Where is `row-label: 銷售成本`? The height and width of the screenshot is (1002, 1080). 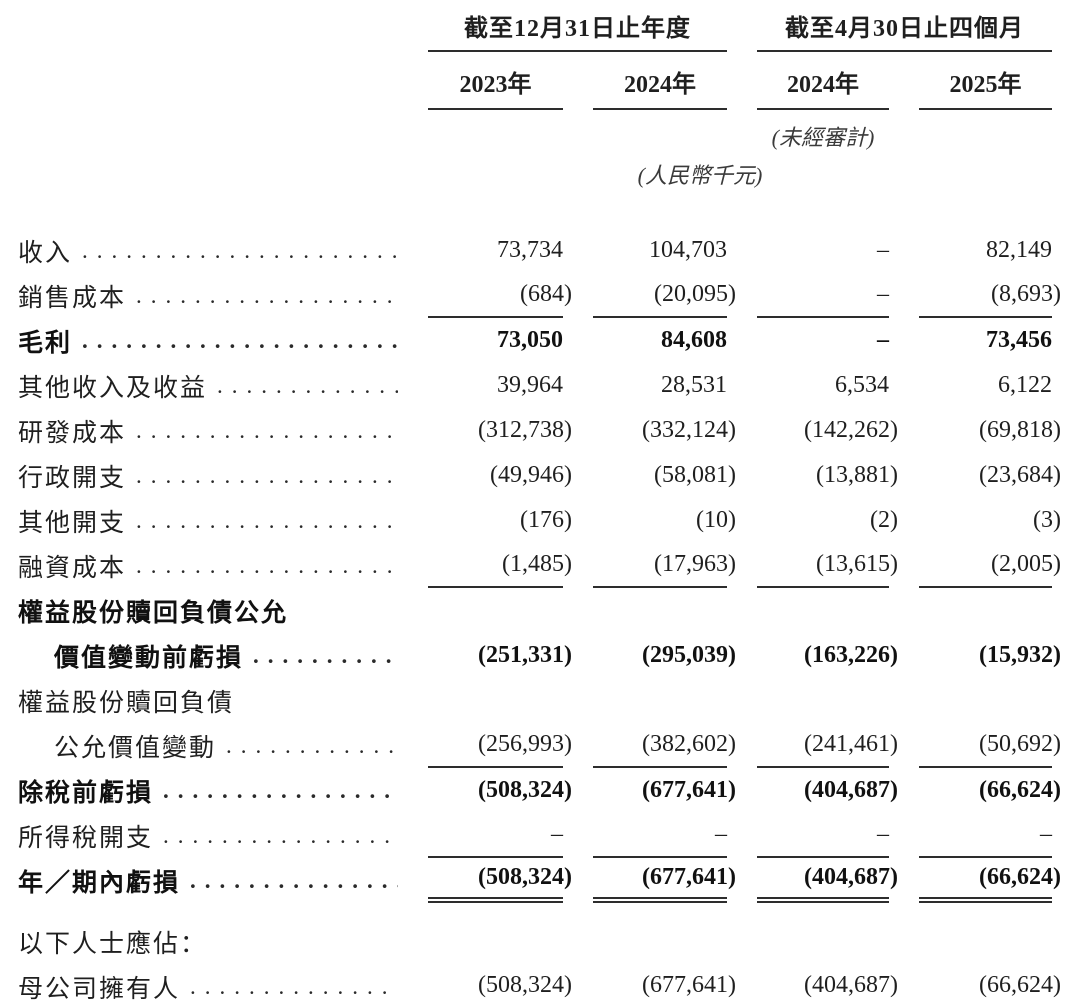 row-label: 銷售成本 is located at coordinates (72, 298).